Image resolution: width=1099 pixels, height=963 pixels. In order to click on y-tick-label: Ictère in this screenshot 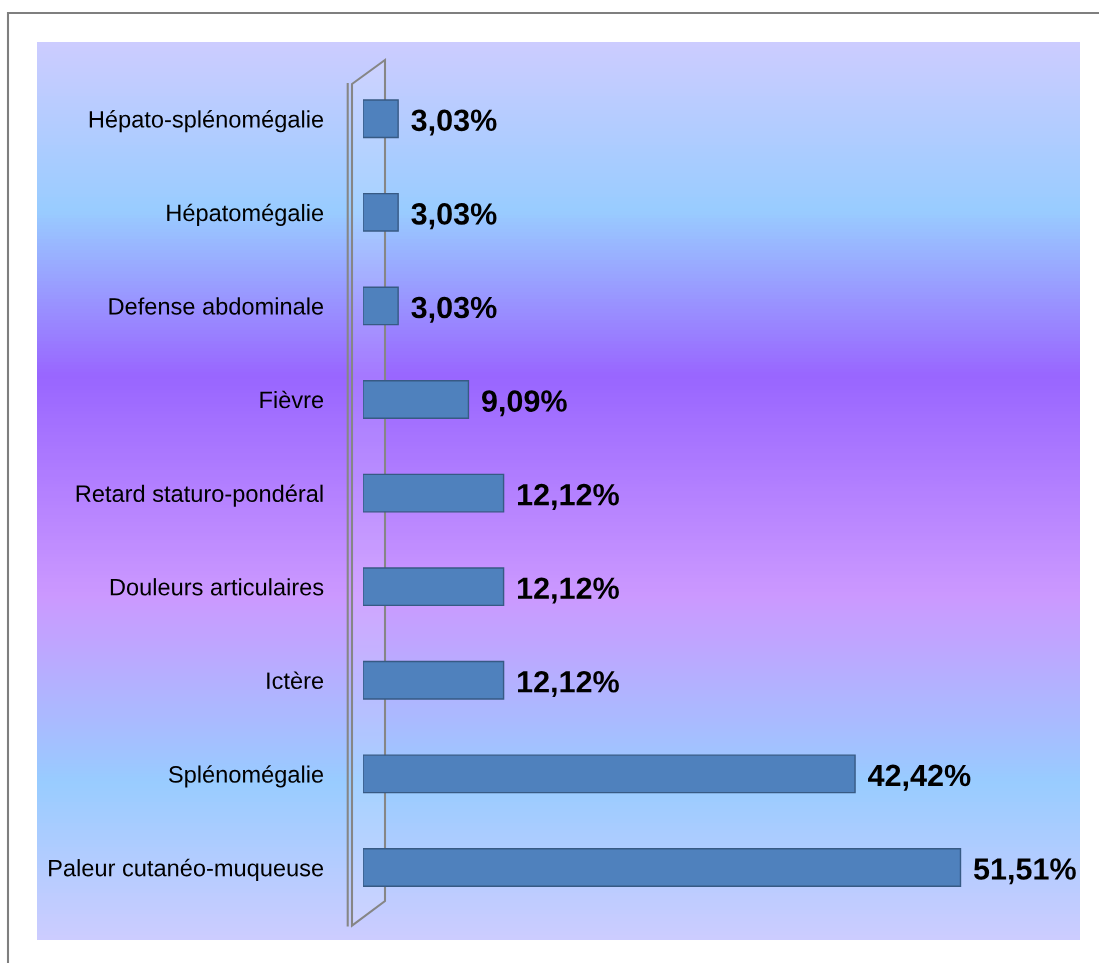, I will do `click(295, 680)`.